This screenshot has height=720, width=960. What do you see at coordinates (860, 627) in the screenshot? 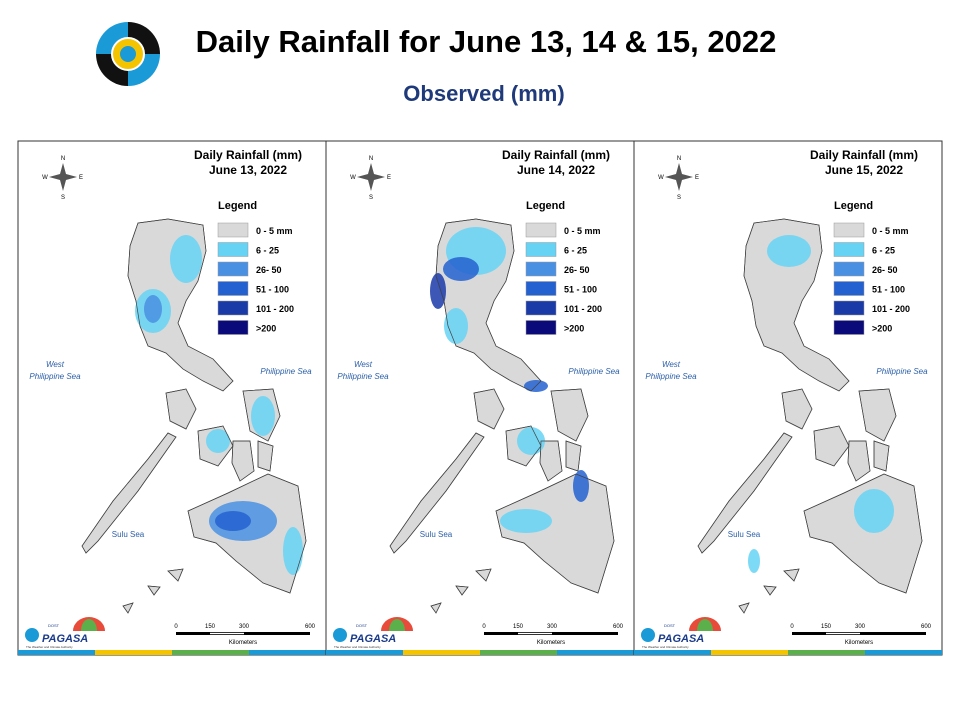
I see `scale-tick-label: 300` at bounding box center [860, 627].